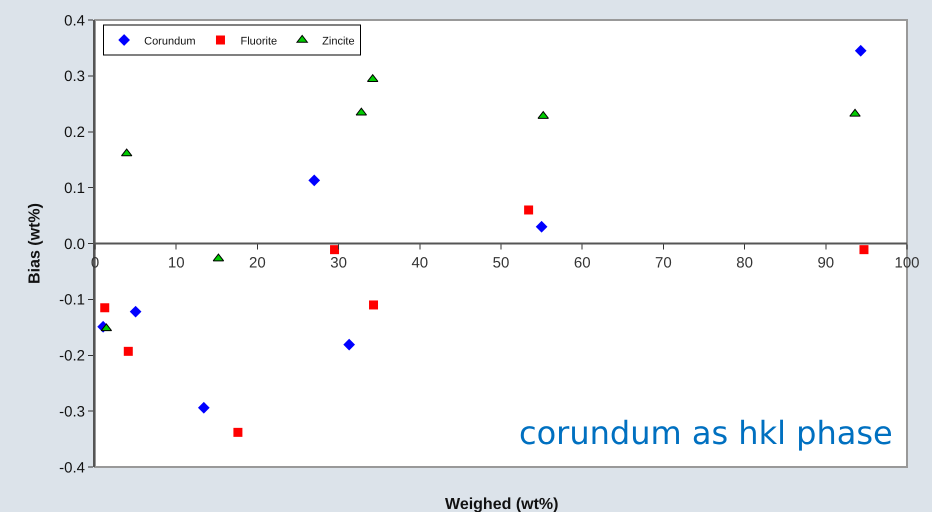 This screenshot has width=932, height=512. What do you see at coordinates (257, 263) in the screenshot?
I see `x-tick-label: 20` at bounding box center [257, 263].